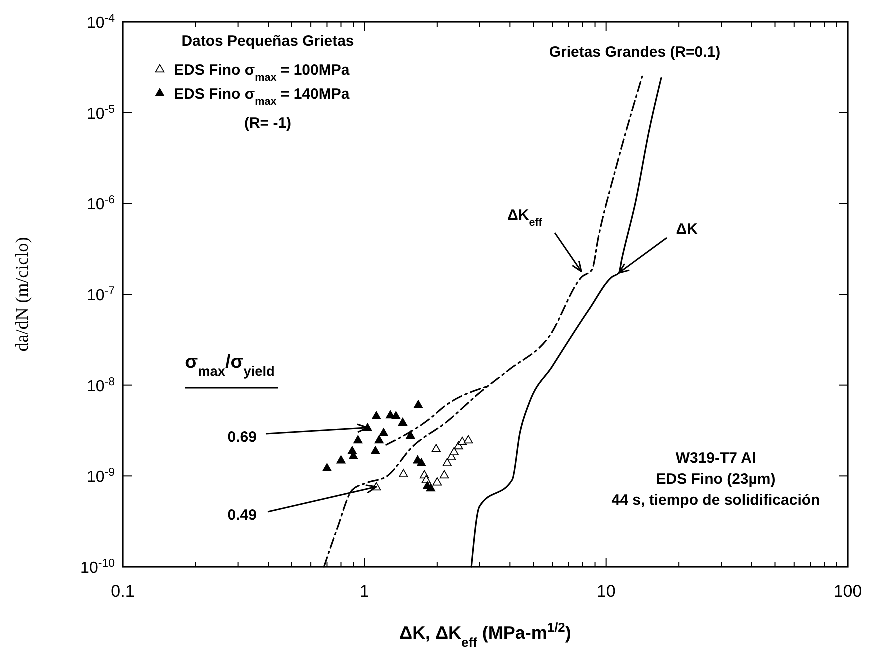  Describe the element at coordinates (716, 458) in the screenshot. I see `annotation: W319-T7 Al` at that location.